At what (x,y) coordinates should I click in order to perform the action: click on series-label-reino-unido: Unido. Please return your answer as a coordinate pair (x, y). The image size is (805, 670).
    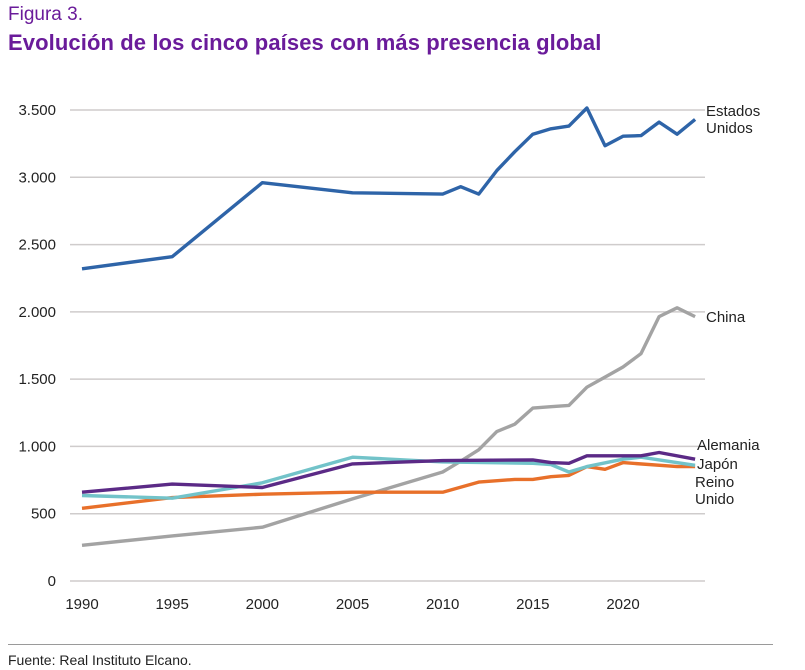
    Looking at the image, I should click on (714, 499).